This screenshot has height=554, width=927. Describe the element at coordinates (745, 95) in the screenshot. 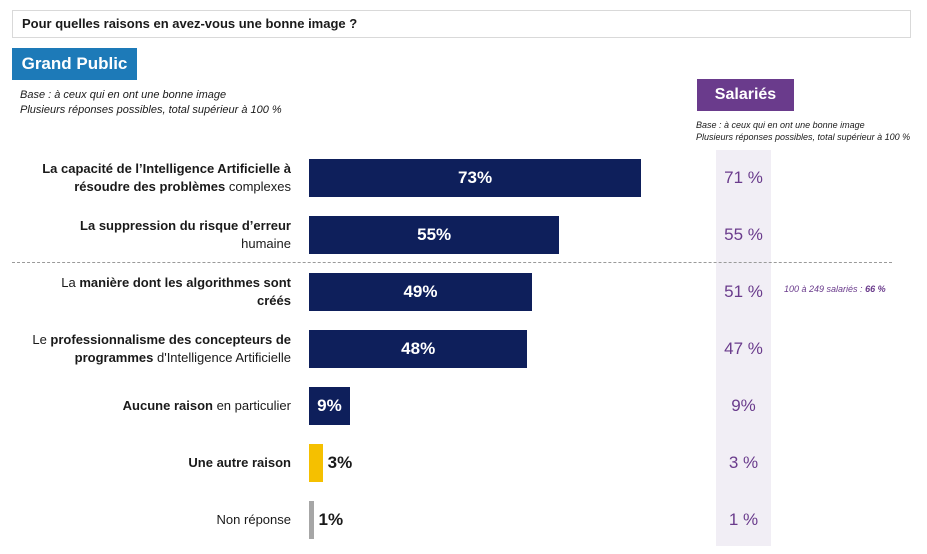

I see `salaries-badge: Salariés` at that location.